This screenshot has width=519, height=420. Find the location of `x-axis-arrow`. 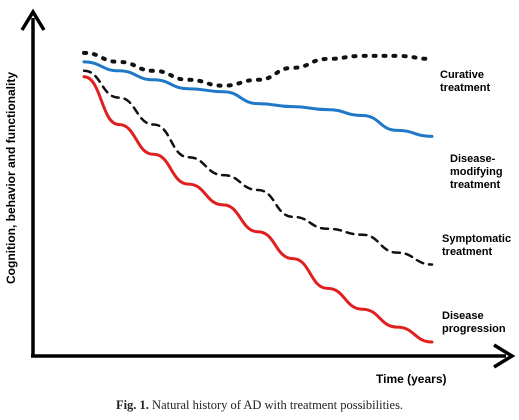

x-axis-arrow is located at coordinates (504, 356).